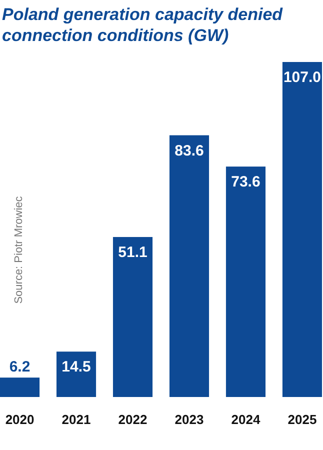  Describe the element at coordinates (189, 151) in the screenshot. I see `data-label: 83.6` at that location.